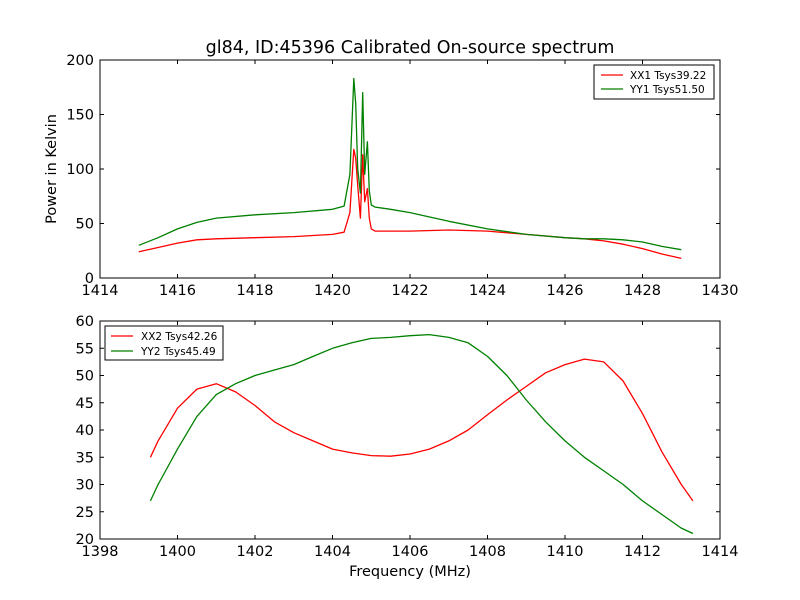  I want to click on bottom-y-tick-label: 25, so click(85, 513).